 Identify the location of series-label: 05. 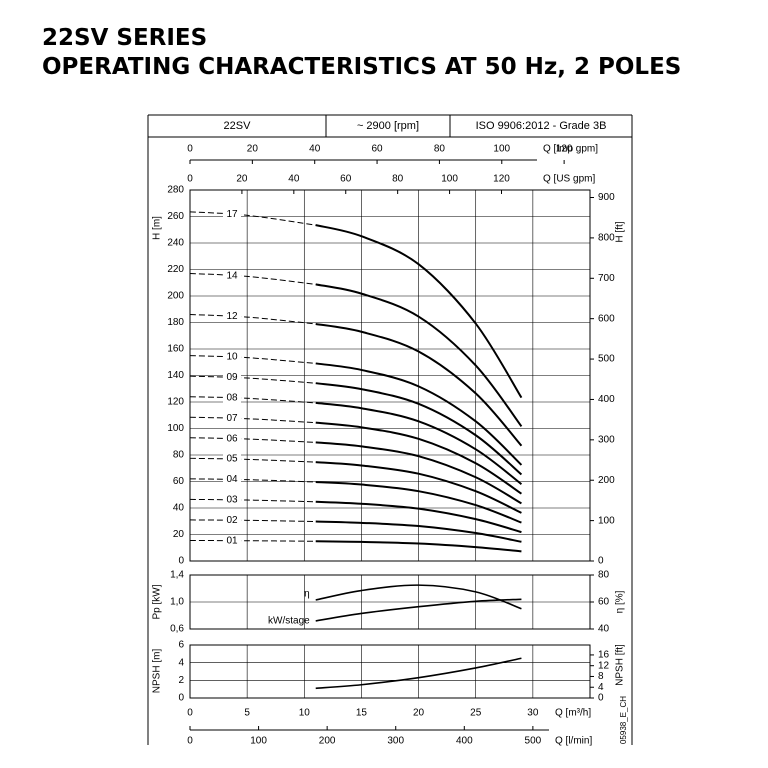
(232, 459).